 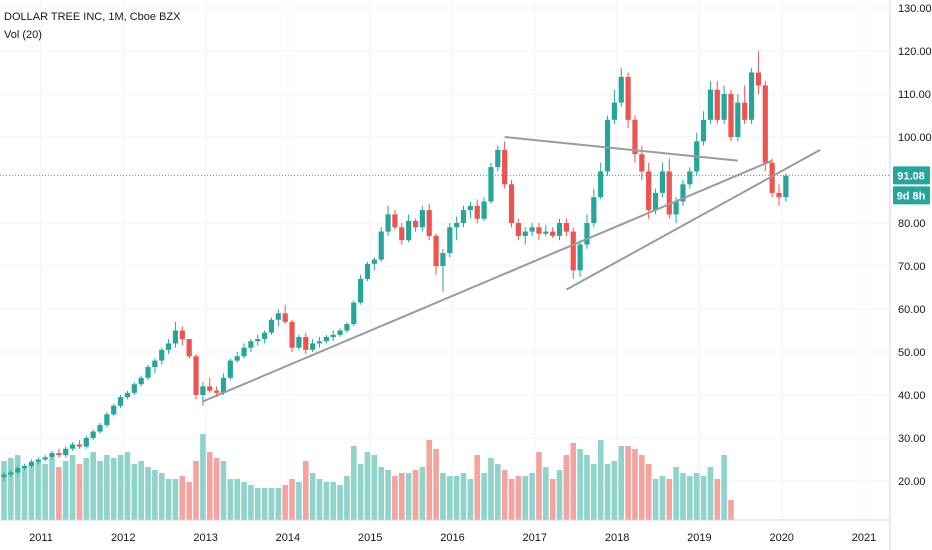 What do you see at coordinates (92, 17) in the screenshot?
I see `symbol-legend: DOLLAR TREE INC, 1M, Cboe BZX` at bounding box center [92, 17].